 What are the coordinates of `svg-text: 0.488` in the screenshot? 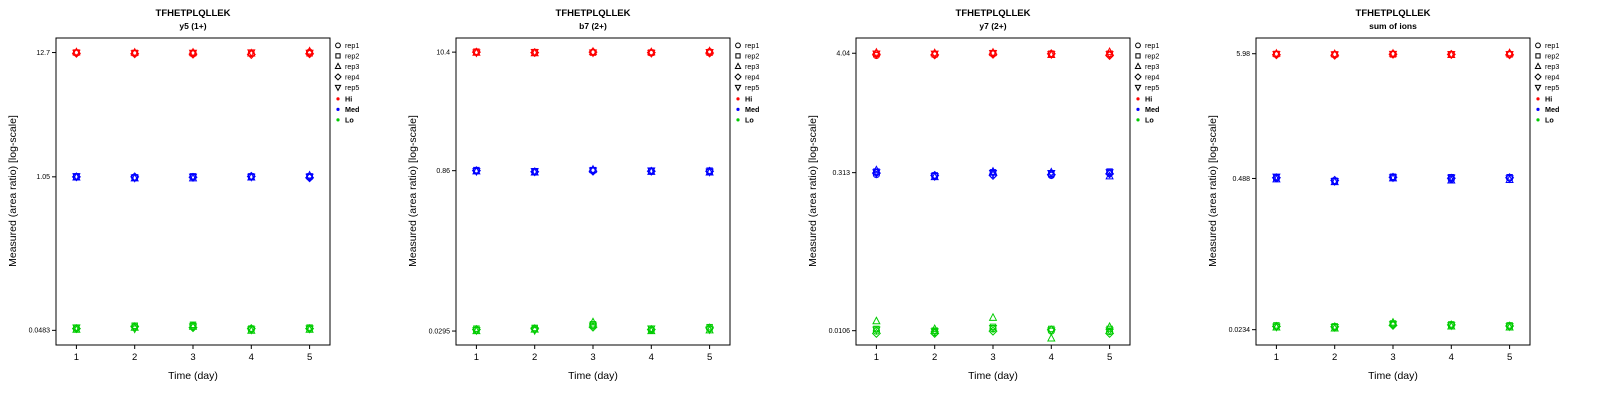 It's located at (1241, 179).